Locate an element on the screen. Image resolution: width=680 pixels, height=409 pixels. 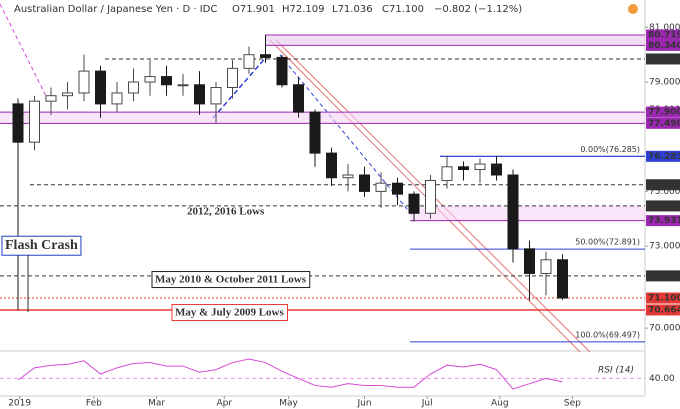
annotation: May 2010 & October 2011 Lows is located at coordinates (231, 280).